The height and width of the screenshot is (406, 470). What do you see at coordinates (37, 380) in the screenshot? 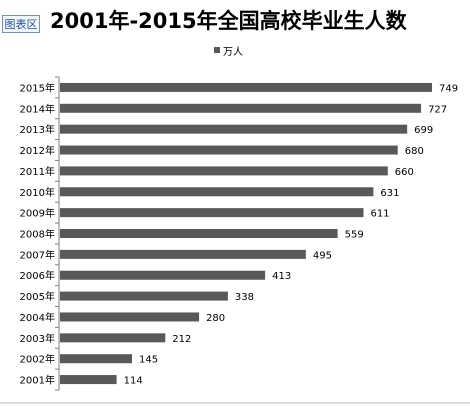
I see `y-tick-label: 2001年` at bounding box center [37, 380].